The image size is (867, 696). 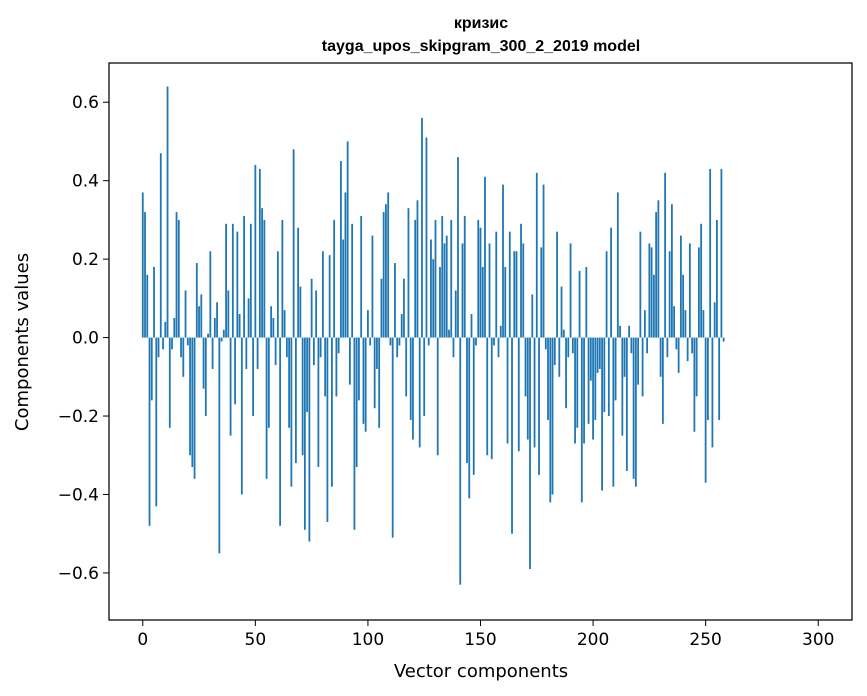 I want to click on y-axis-ticks: 0.6 0.4 0.2 0.0 −0.2 −0.4 −0.6, so click(x=83, y=338).